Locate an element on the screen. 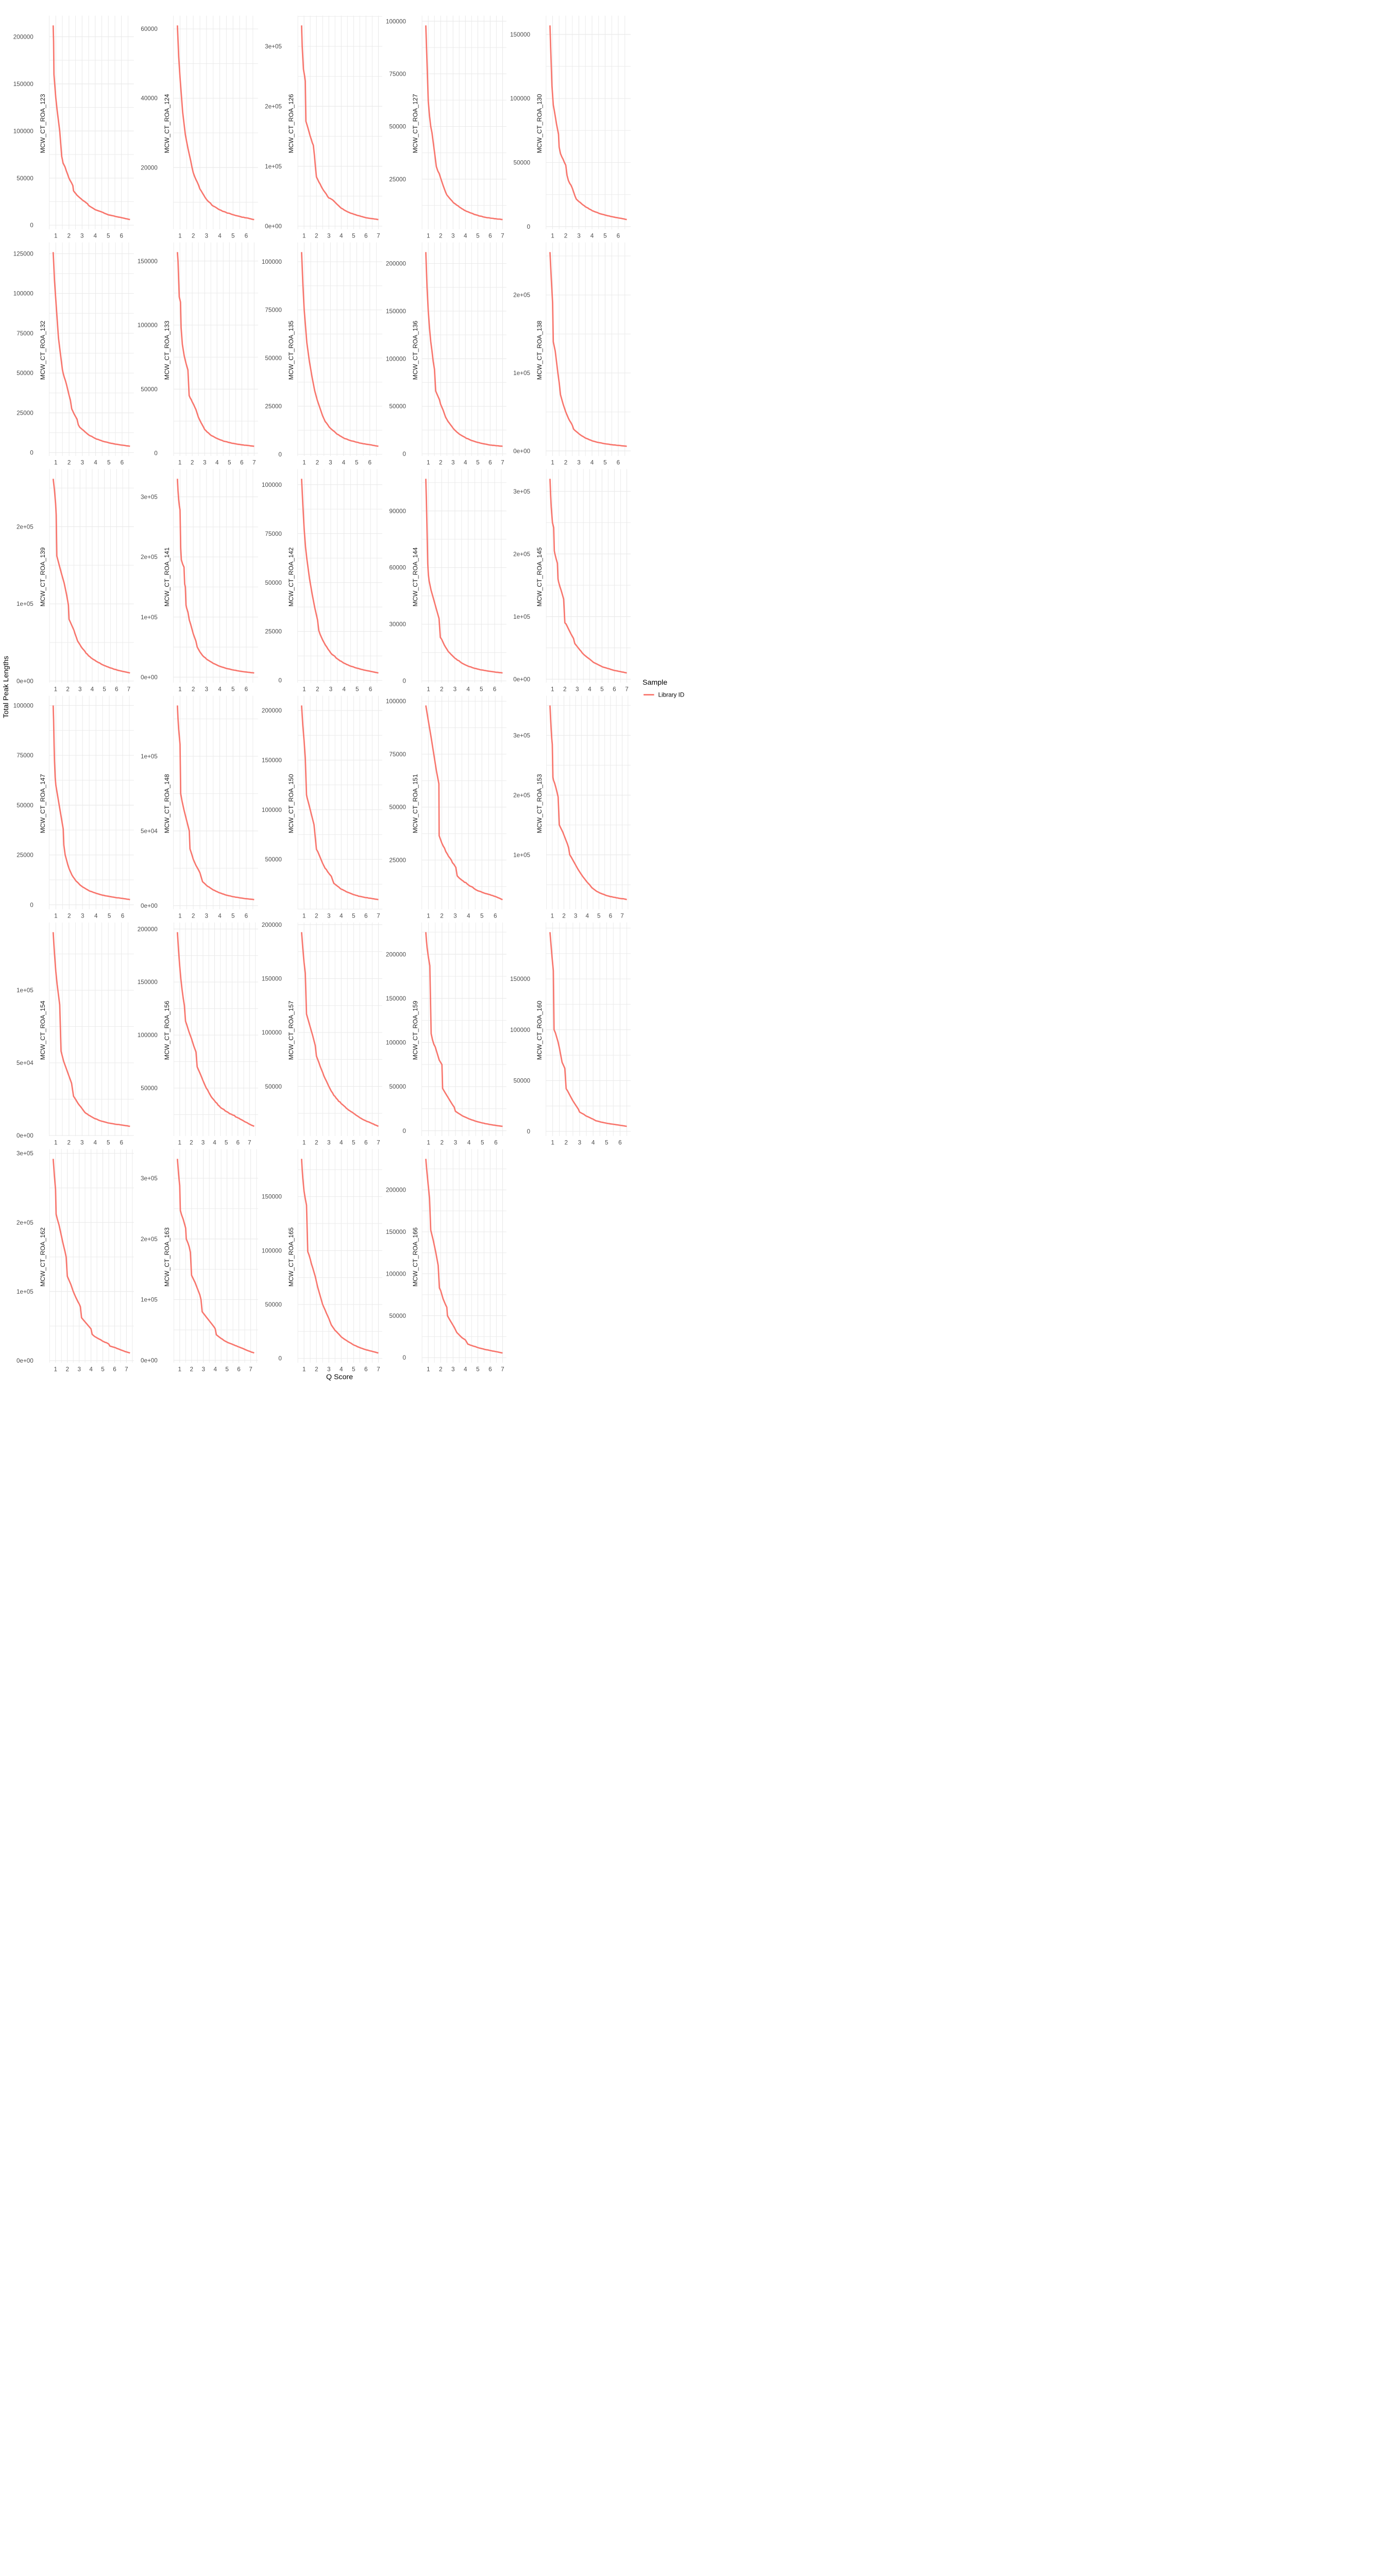  svg-text: MCW_CT_ROA_150 is located at coordinates (291, 804).